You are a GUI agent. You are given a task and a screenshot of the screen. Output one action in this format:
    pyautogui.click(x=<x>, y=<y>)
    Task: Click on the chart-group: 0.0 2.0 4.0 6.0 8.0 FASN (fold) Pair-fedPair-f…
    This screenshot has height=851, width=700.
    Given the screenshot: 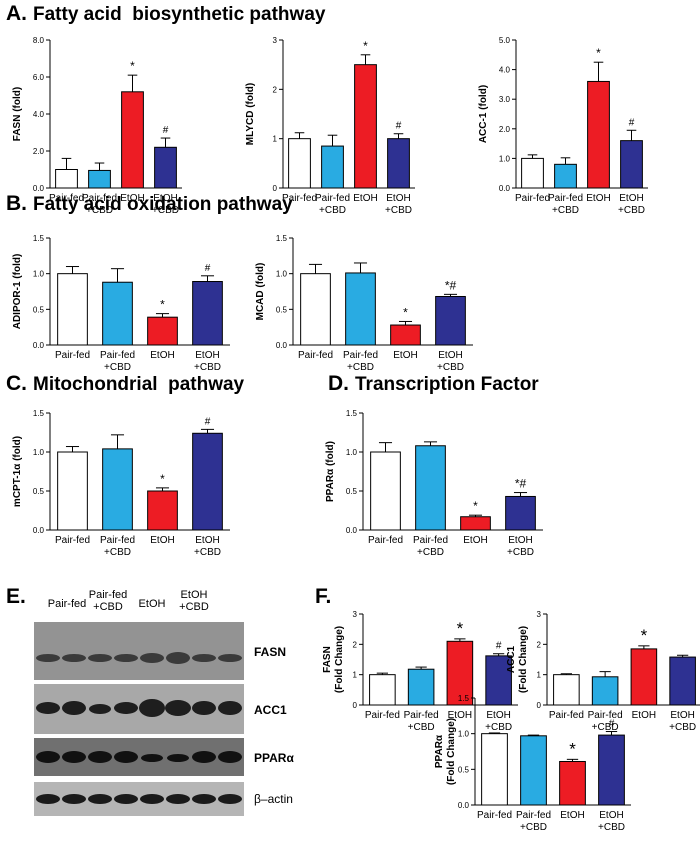 What is the action you would take?
    pyautogui.click(x=97, y=126)
    